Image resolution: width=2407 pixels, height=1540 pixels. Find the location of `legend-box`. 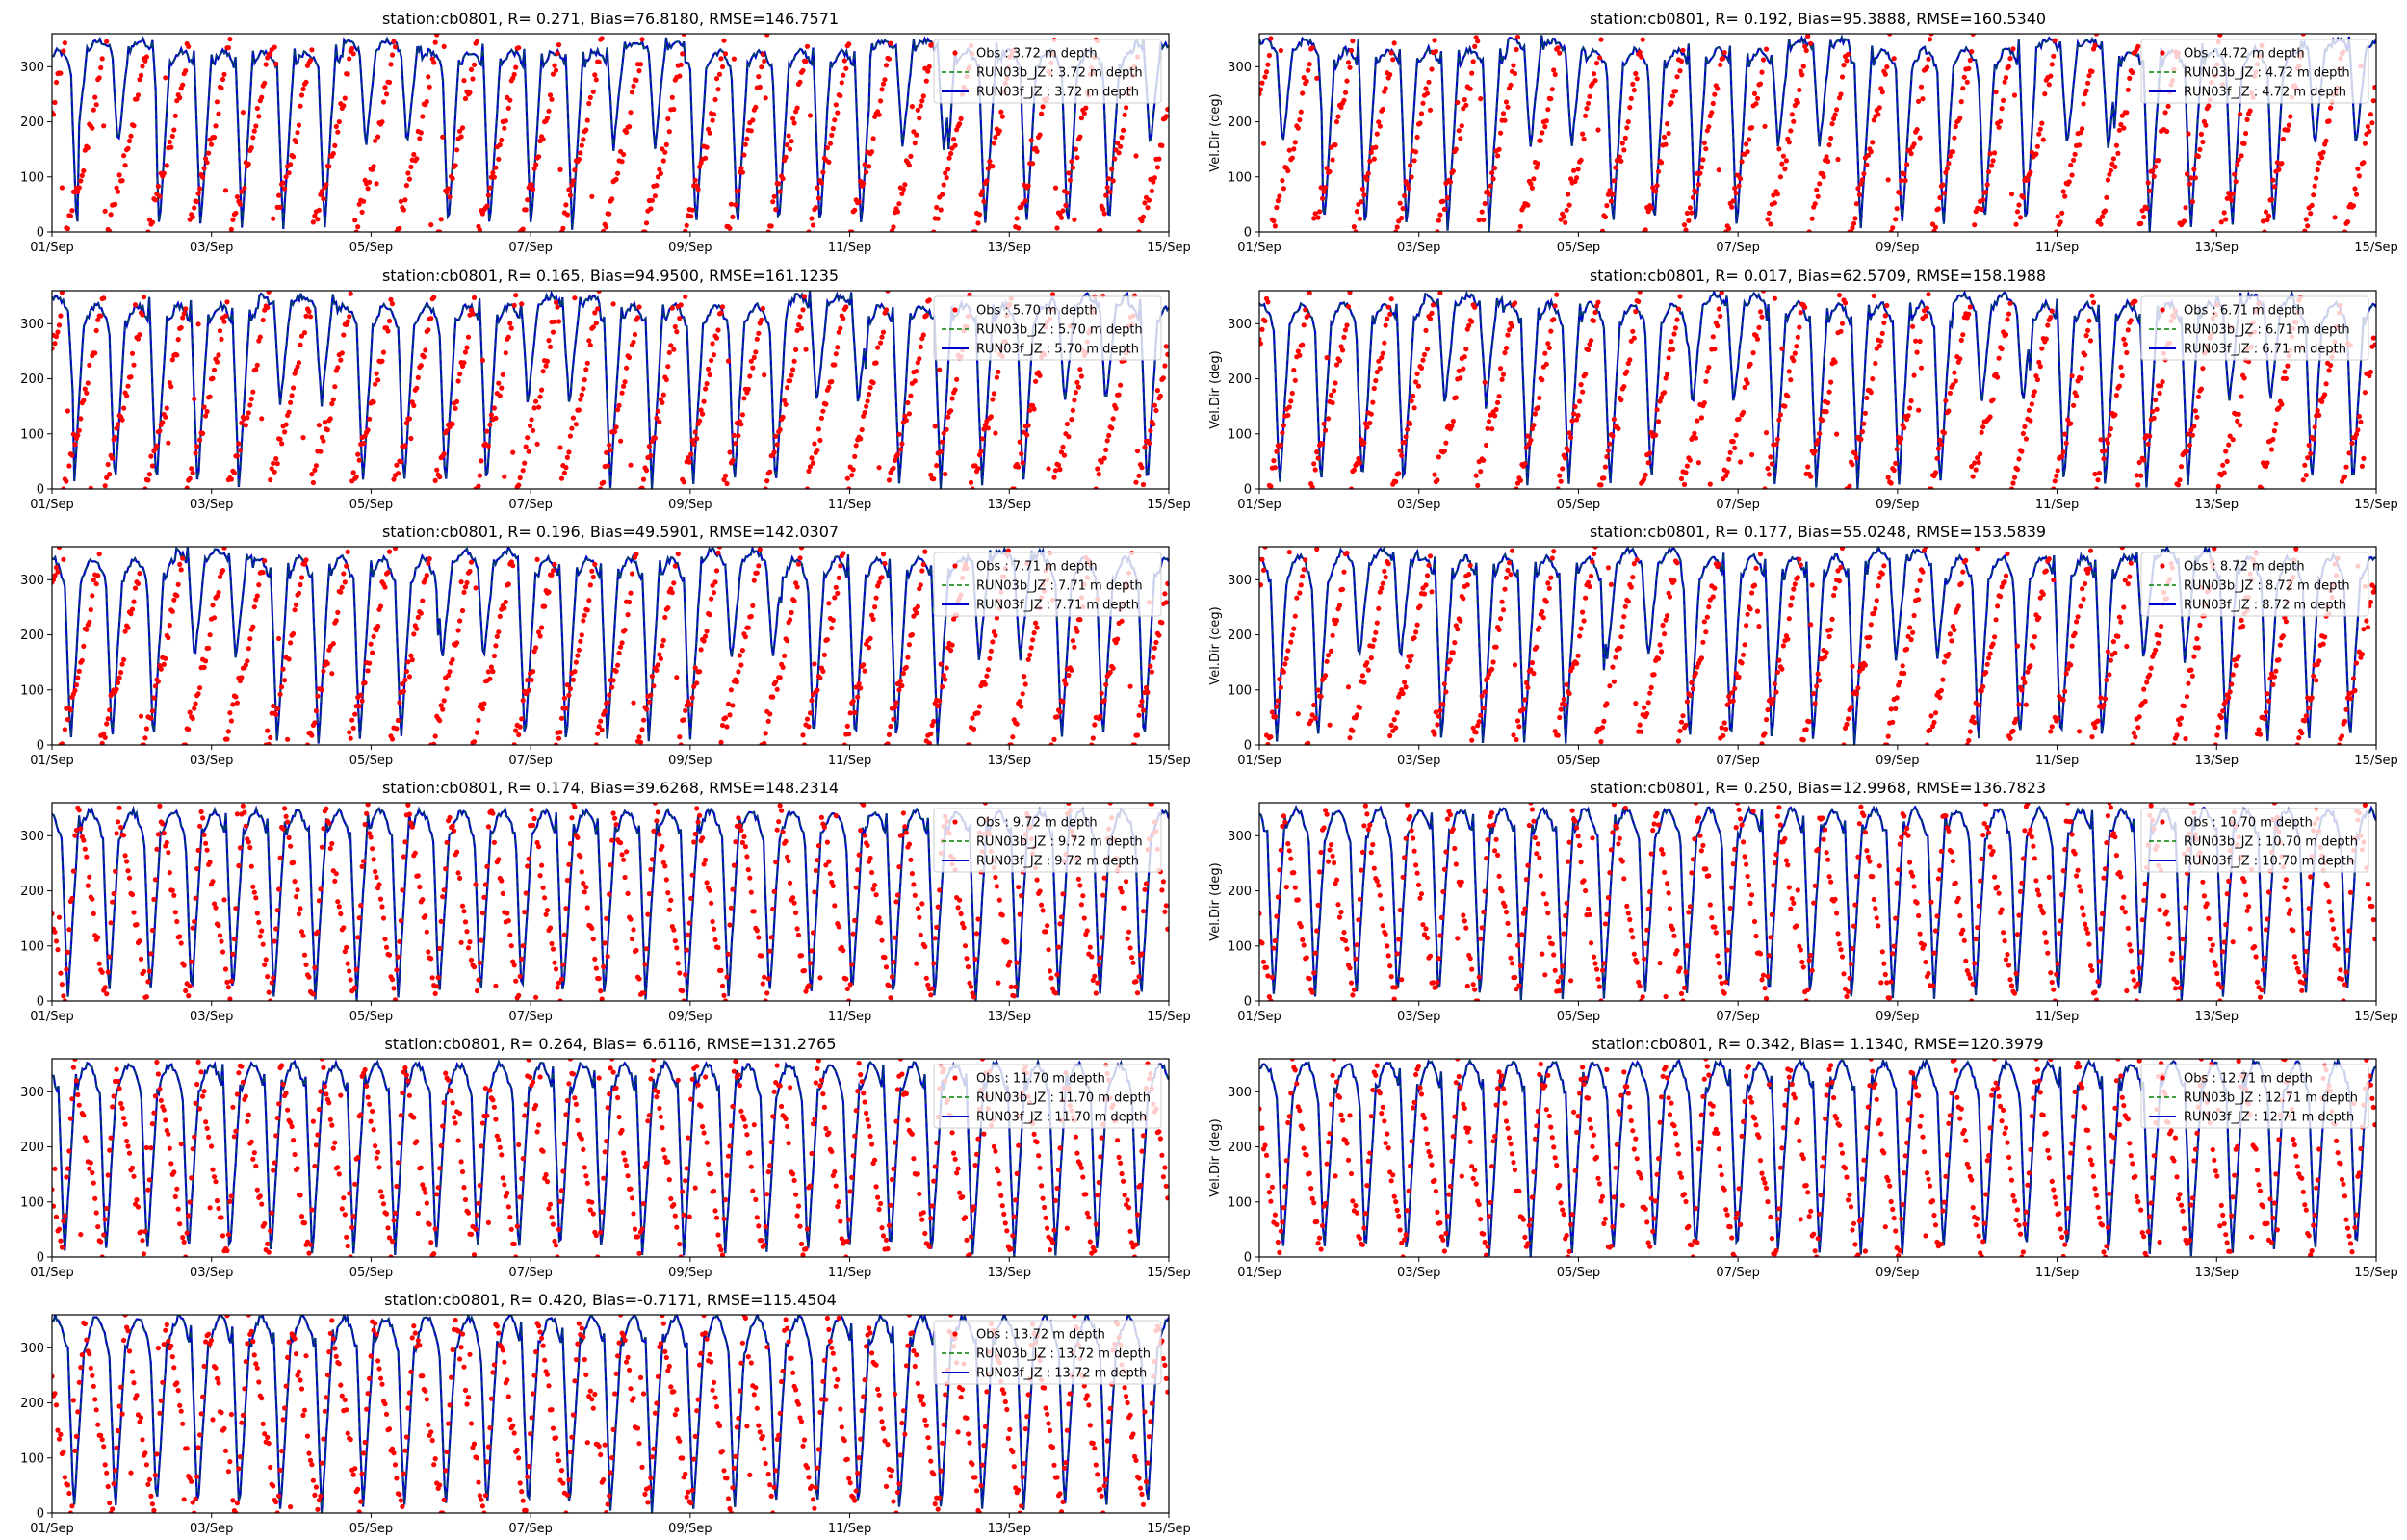

legend-box is located at coordinates (1047, 328).